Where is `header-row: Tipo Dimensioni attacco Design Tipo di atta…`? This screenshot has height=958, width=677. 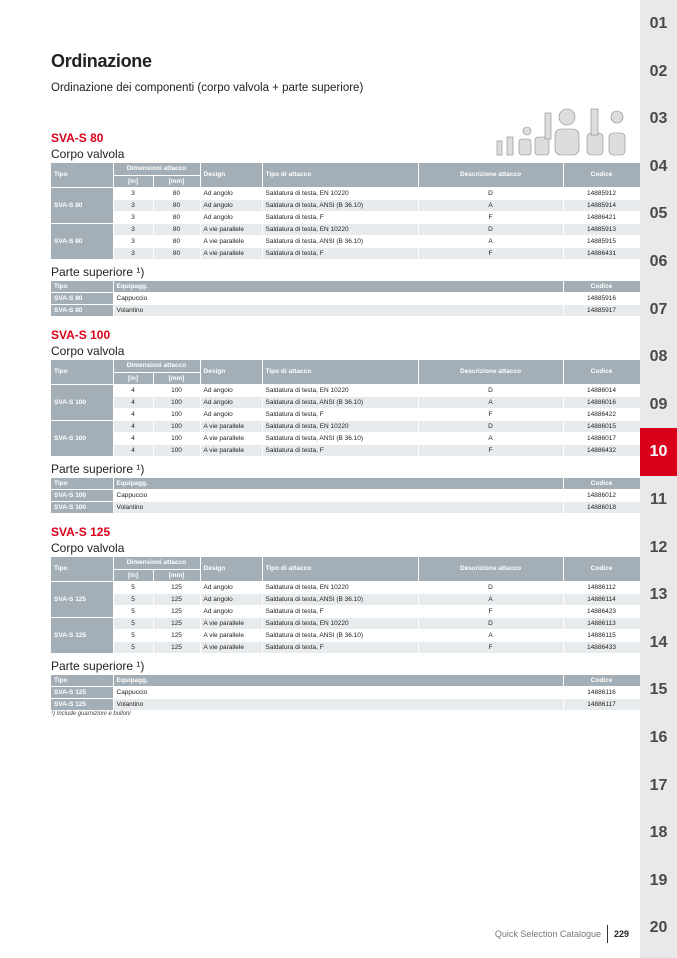 header-row: Tipo Dimensioni attacco Design Tipo di atta… is located at coordinates (346, 569).